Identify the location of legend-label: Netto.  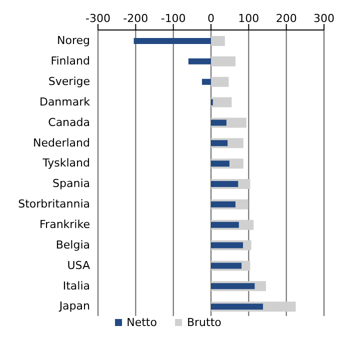
(141, 322).